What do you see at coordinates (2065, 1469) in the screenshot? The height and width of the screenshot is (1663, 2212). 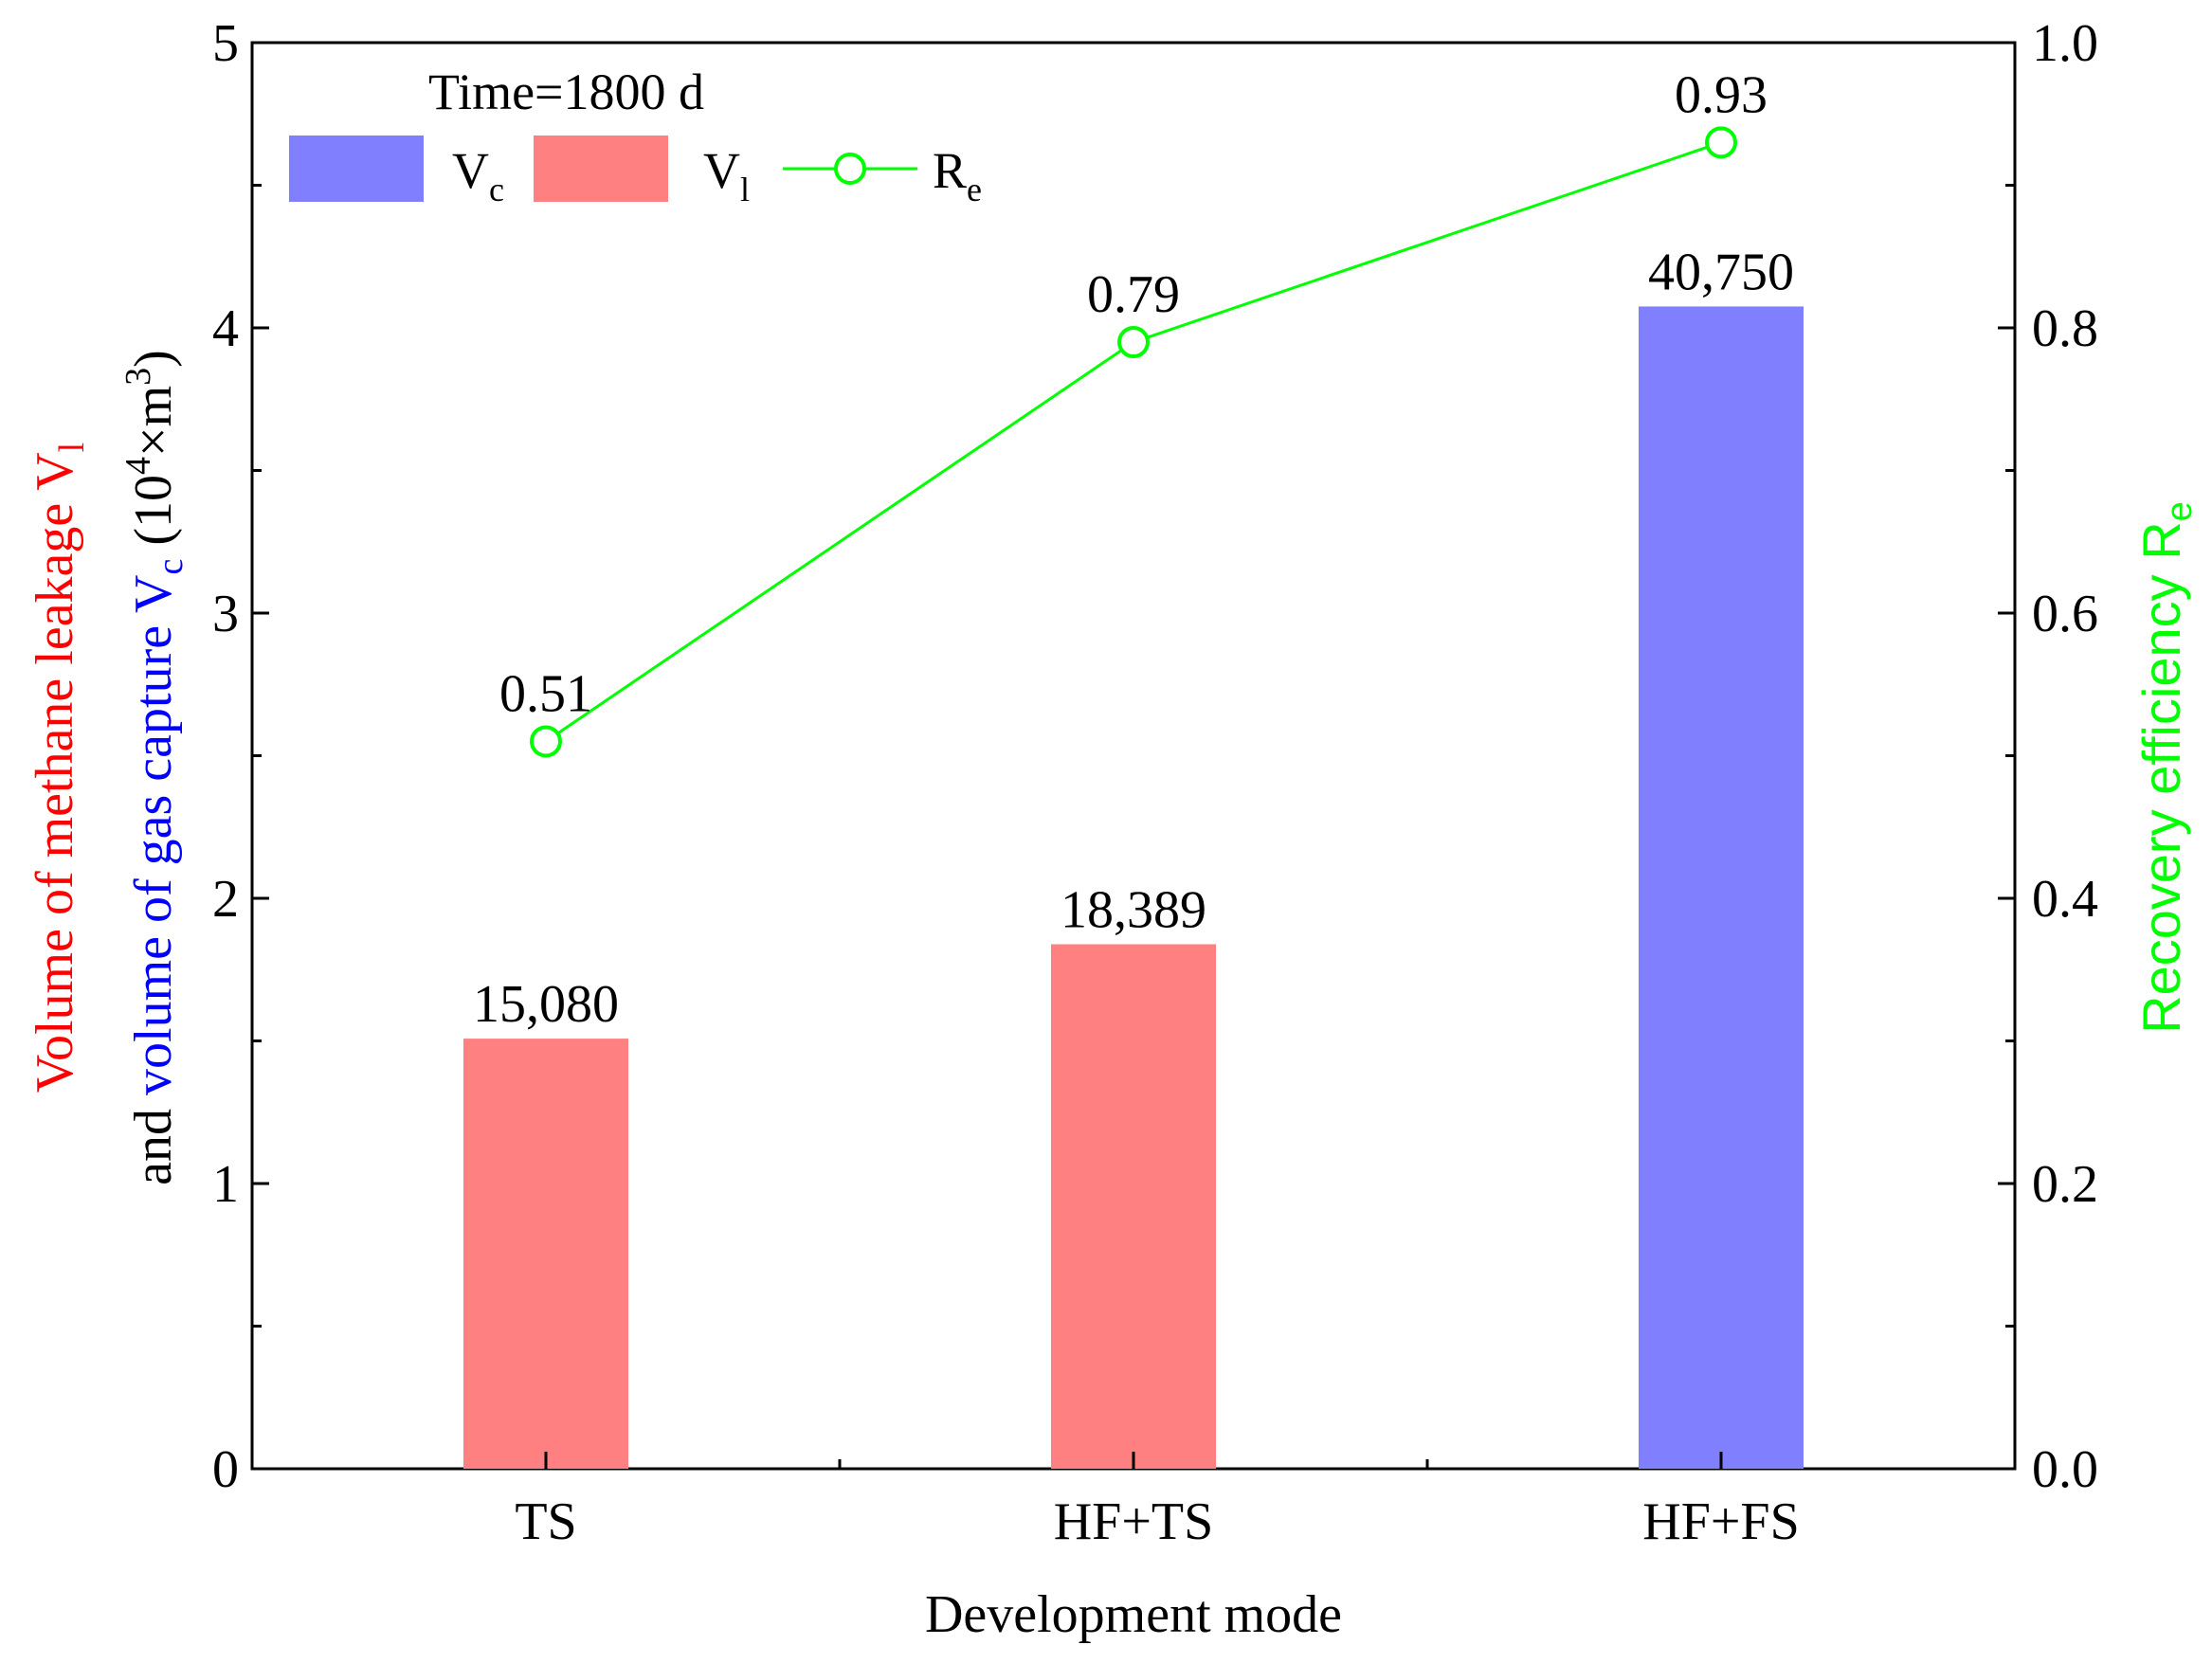 I see `y-right-tick-label-0: 0.0` at bounding box center [2065, 1469].